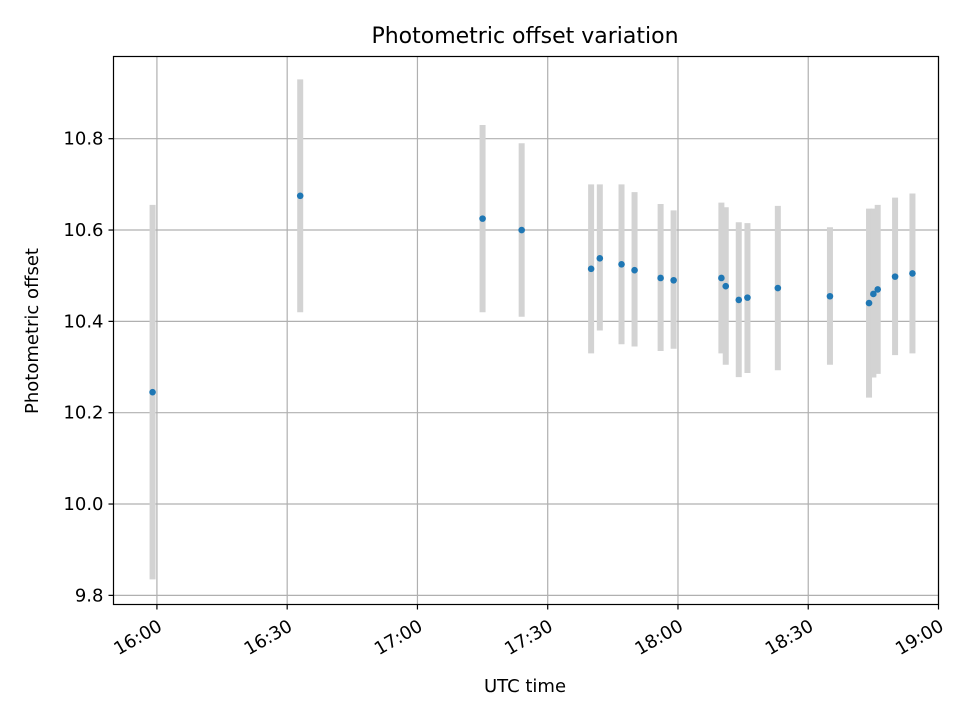  I want to click on x-axis-label: UTC time, so click(525, 686).